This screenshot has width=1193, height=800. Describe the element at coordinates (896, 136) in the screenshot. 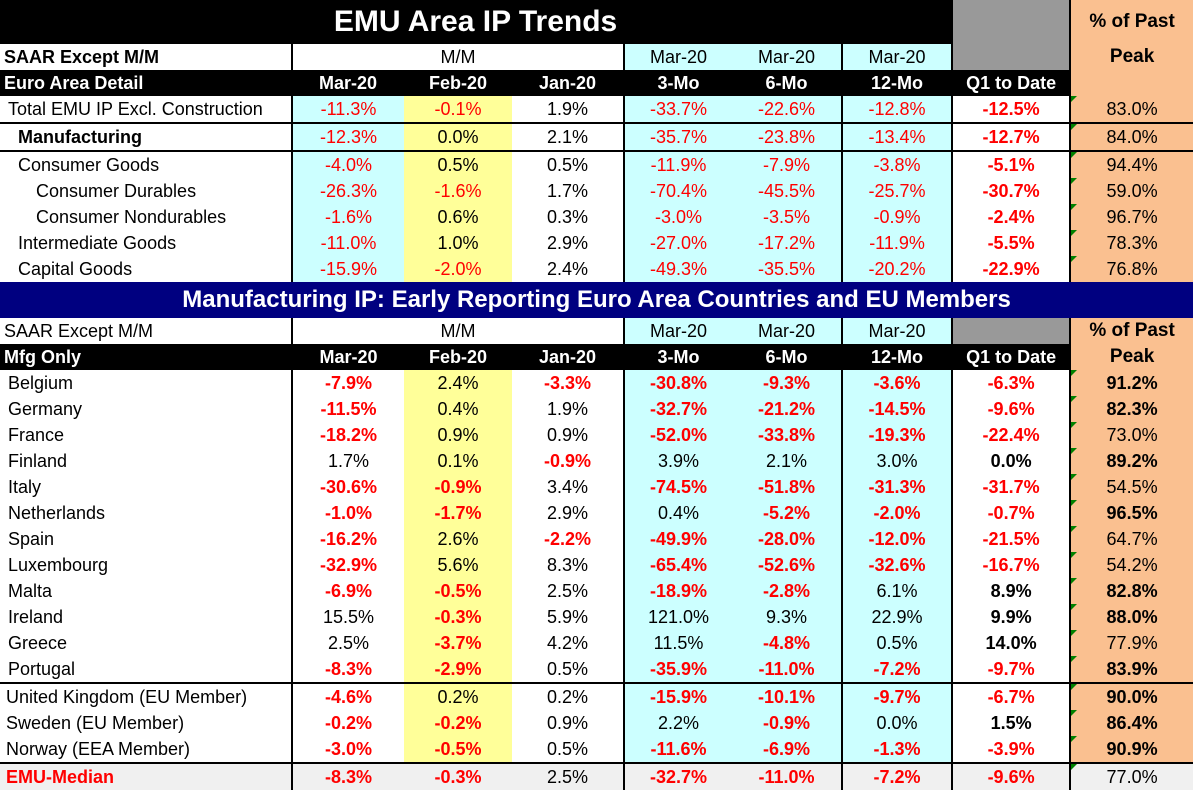

I see `value-cell: -13.4%` at that location.